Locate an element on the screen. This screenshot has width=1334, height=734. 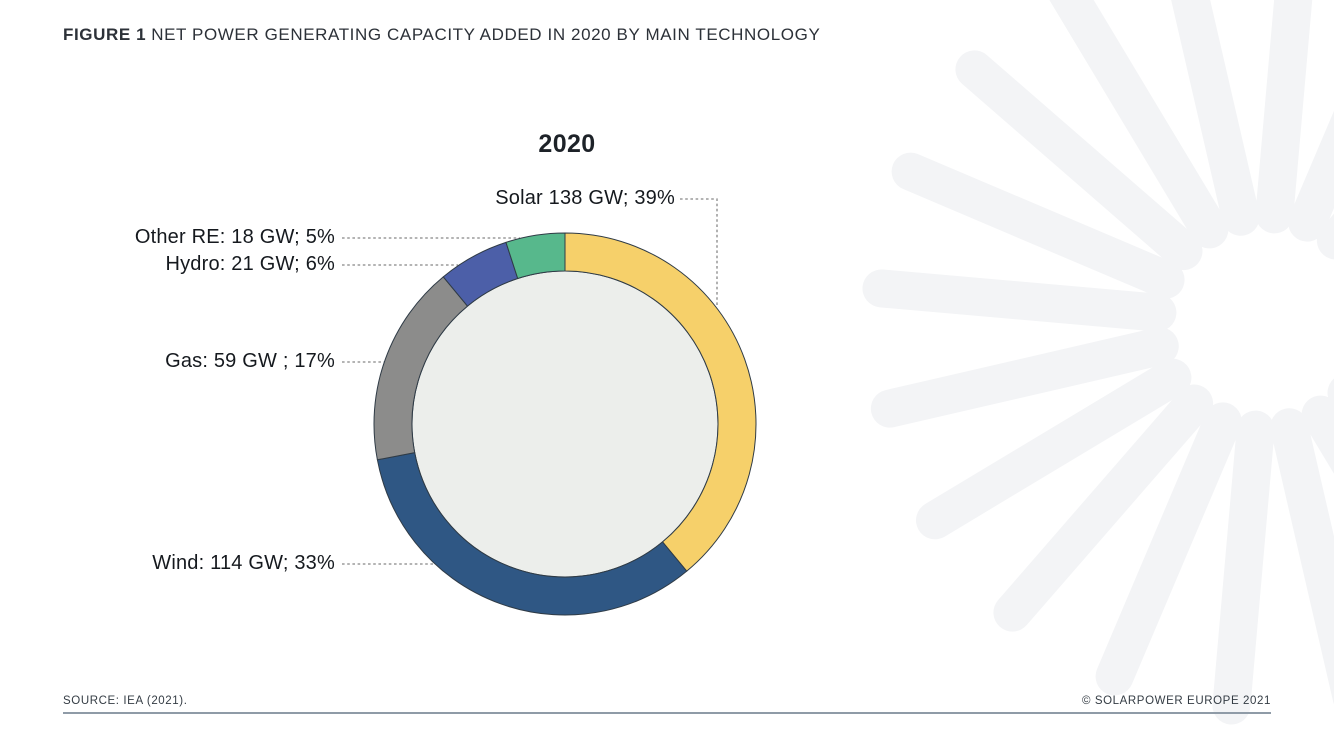
donut-segment-other-re is located at coordinates (535, 255).